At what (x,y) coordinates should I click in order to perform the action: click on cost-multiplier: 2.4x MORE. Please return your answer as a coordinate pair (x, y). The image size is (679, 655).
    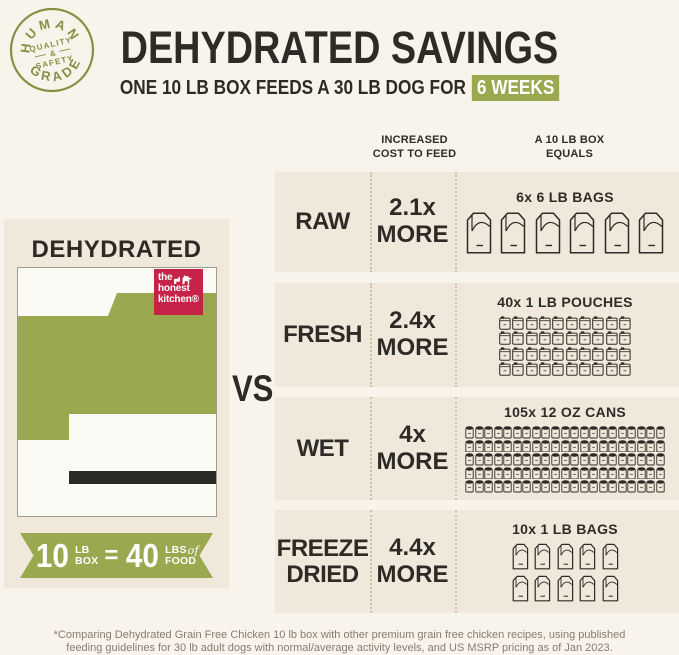
    Looking at the image, I should click on (412, 335).